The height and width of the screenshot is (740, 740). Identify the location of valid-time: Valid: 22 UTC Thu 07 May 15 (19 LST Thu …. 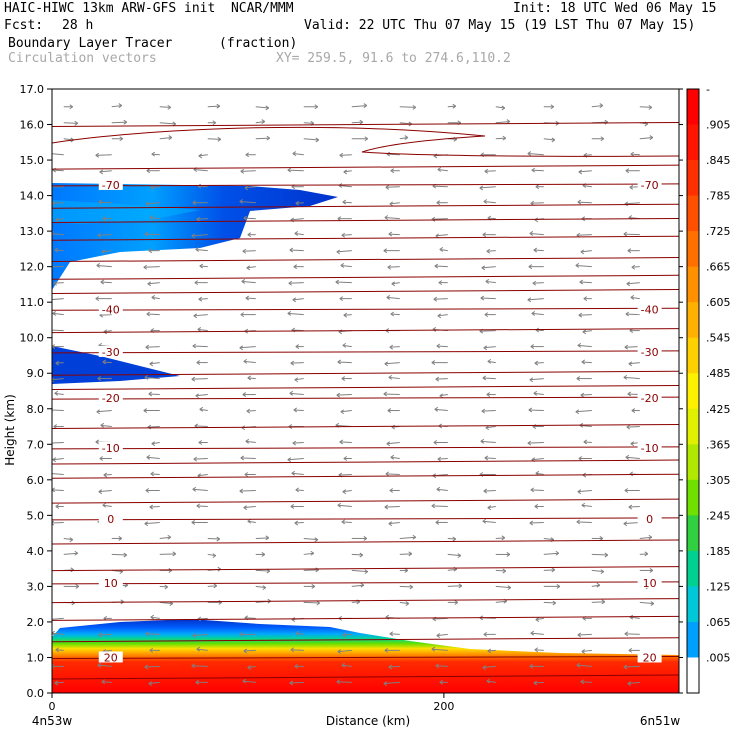
(500, 25).